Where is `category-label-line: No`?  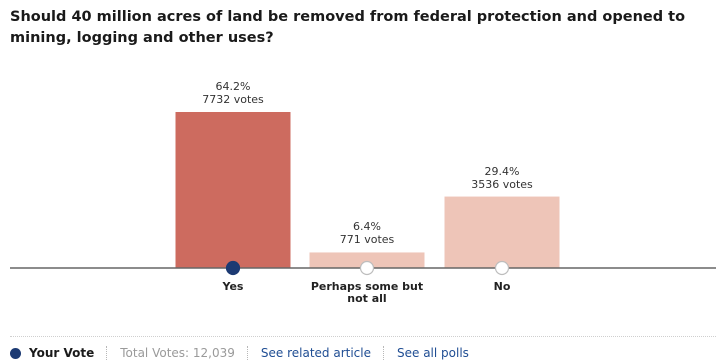
category-label-line: No is located at coordinates (502, 286).